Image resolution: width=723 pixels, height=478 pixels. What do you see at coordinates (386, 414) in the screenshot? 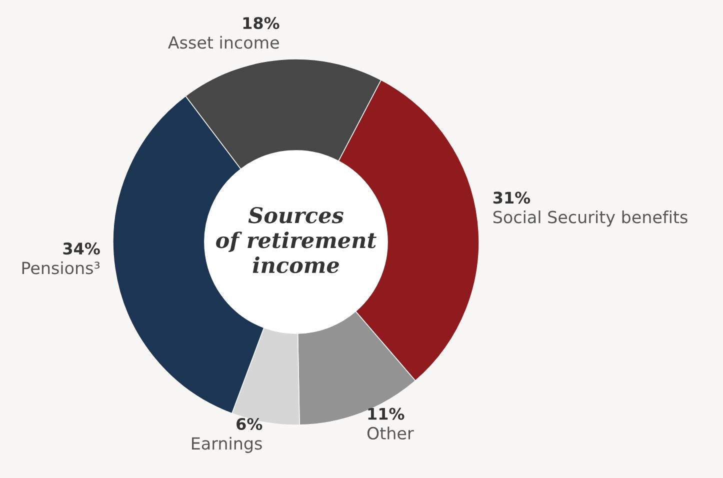
I see `data-label: 11%` at bounding box center [386, 414].